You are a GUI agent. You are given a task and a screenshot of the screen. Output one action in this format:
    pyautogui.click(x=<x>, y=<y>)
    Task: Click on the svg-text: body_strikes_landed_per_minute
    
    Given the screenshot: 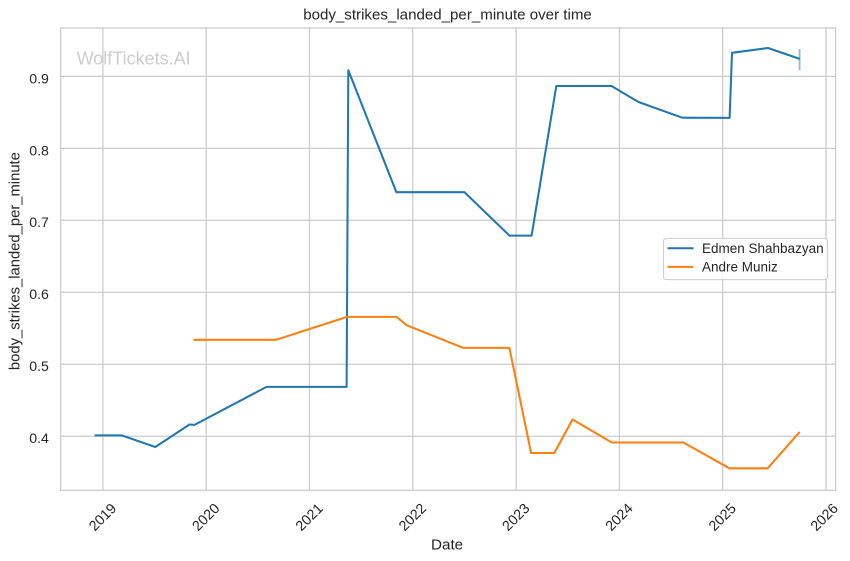 What is the action you would take?
    pyautogui.click(x=15, y=261)
    